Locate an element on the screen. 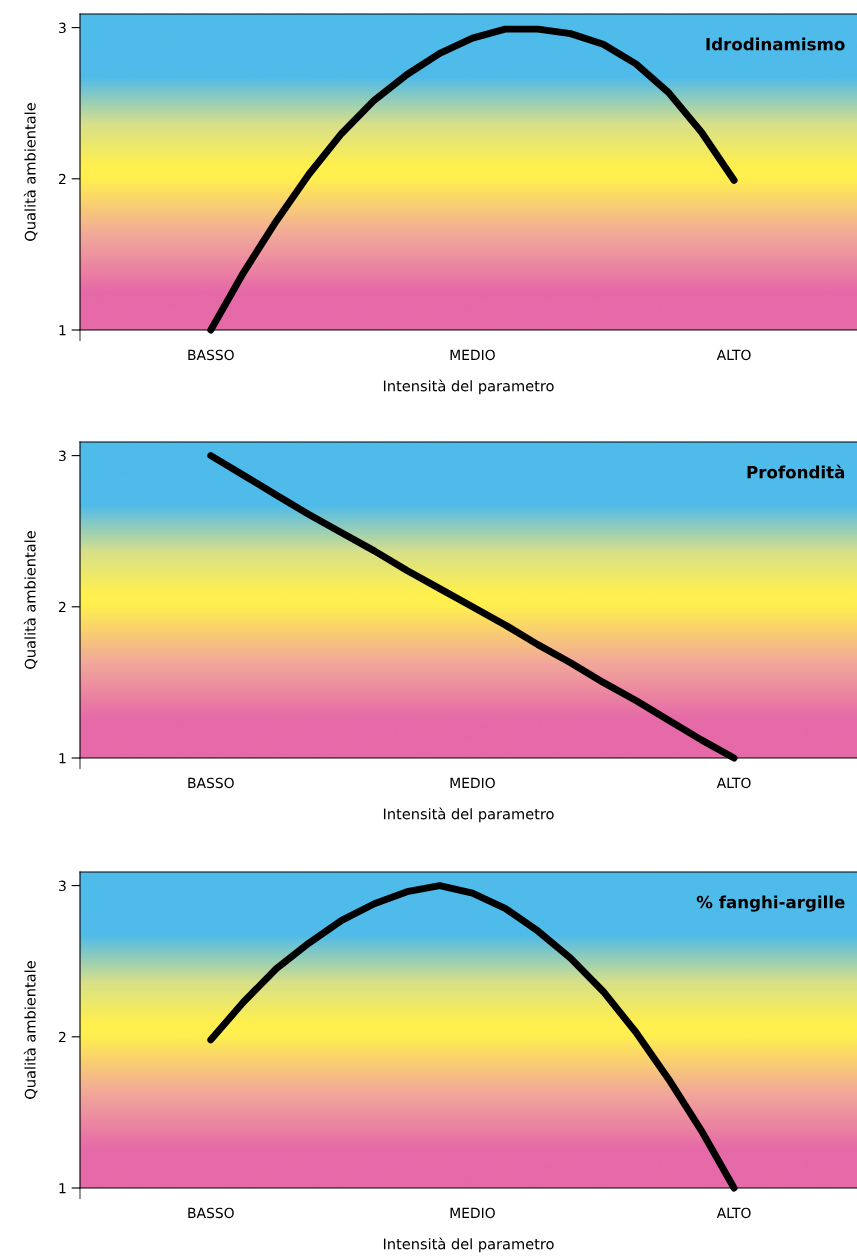 The image size is (857, 1256). text: Idrodinamismo is located at coordinates (775, 44).